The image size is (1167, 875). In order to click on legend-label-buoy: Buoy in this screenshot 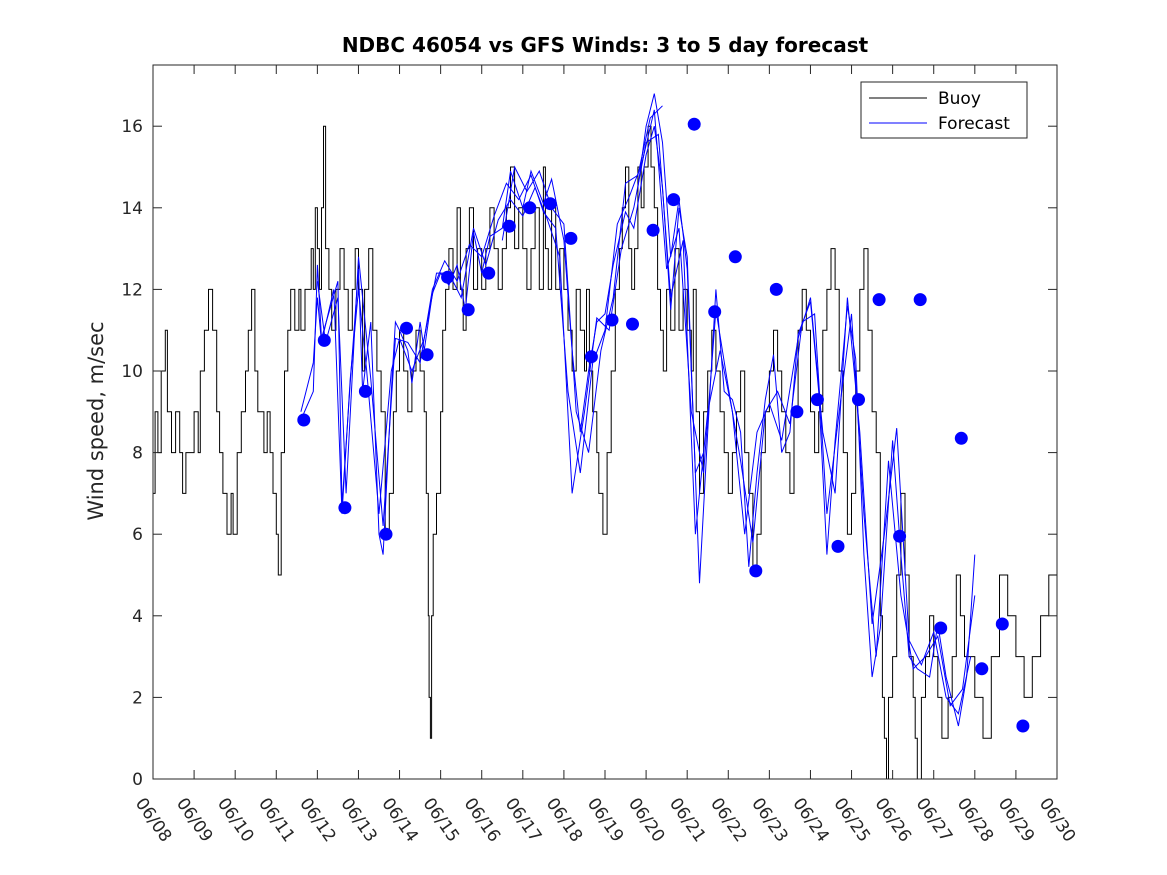, I will do `click(959, 99)`.